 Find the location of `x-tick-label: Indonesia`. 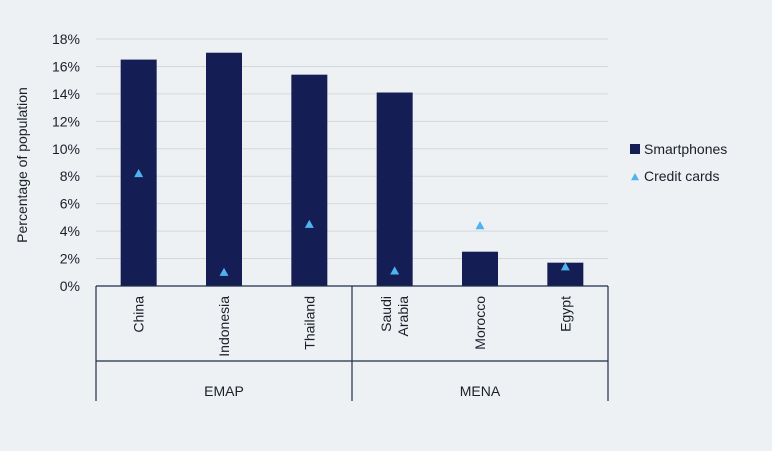

x-tick-label: Indonesia is located at coordinates (224, 326).